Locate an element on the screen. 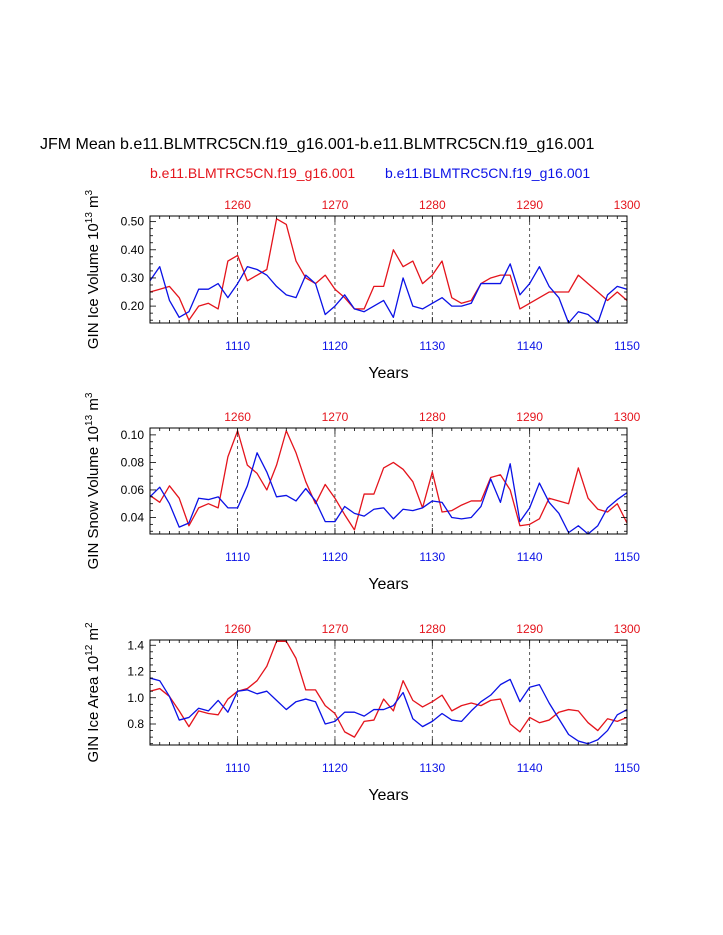 This screenshot has height=935, width=723. y-tick-label: 1.4 is located at coordinates (135, 645).